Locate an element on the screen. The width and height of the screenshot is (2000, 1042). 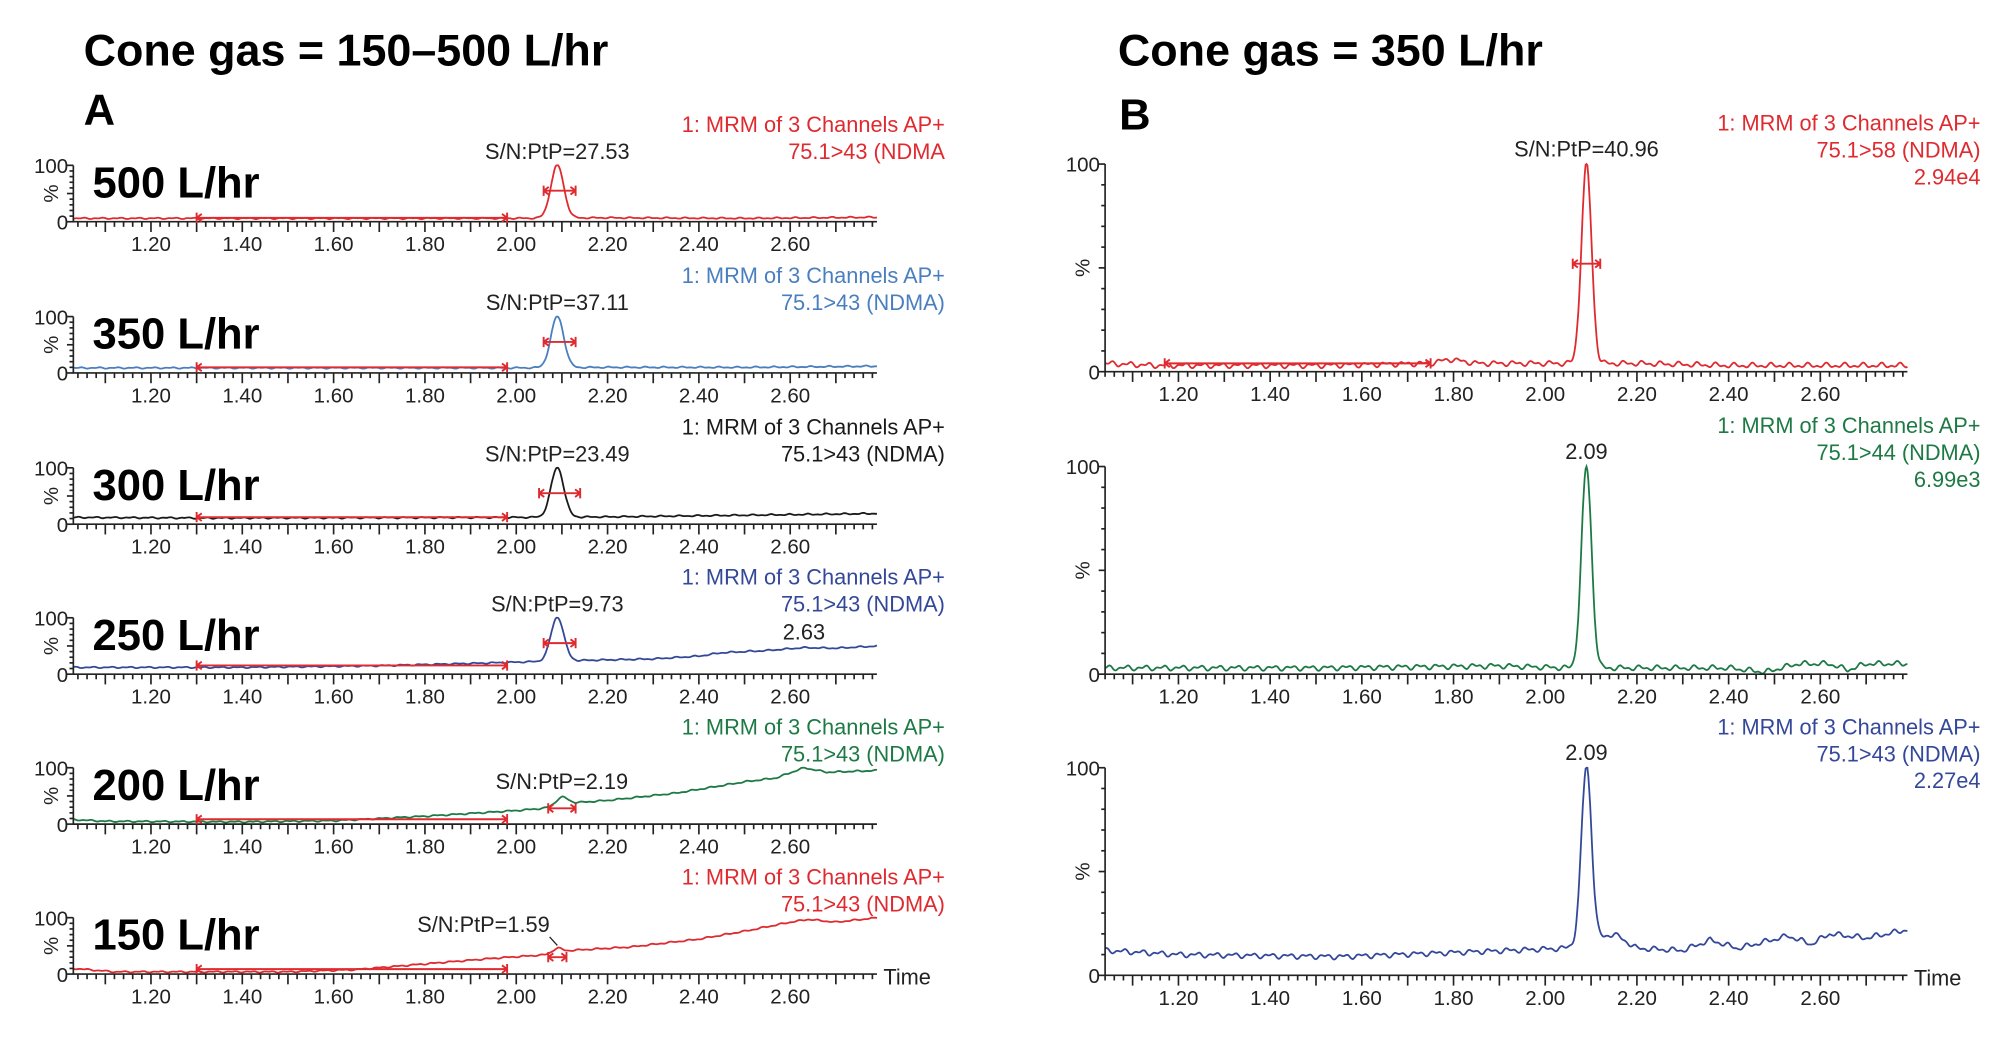
channel-header-line: 75.1>43 (NDMA is located at coordinates (866, 151).